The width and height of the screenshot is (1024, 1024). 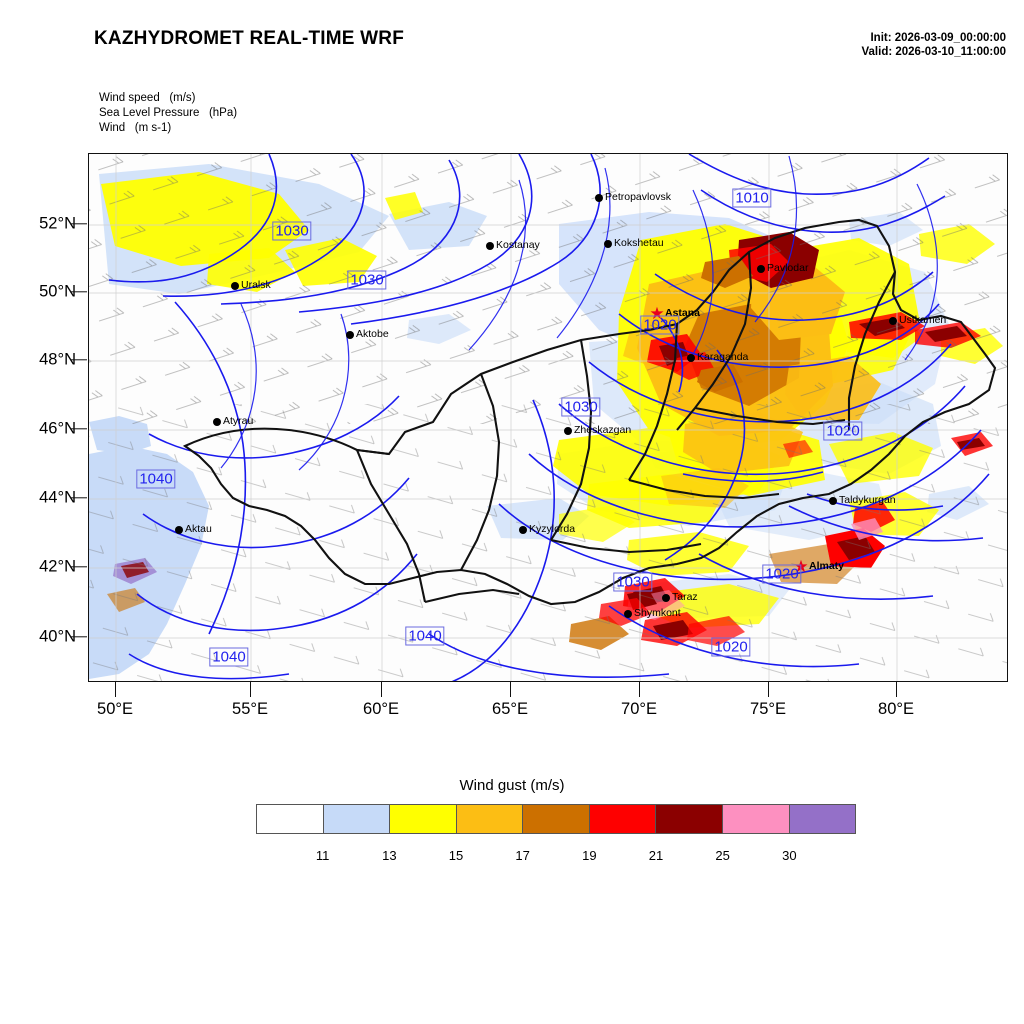 I want to click on latitude-tick-label: 40°N, so click(x=57, y=636).